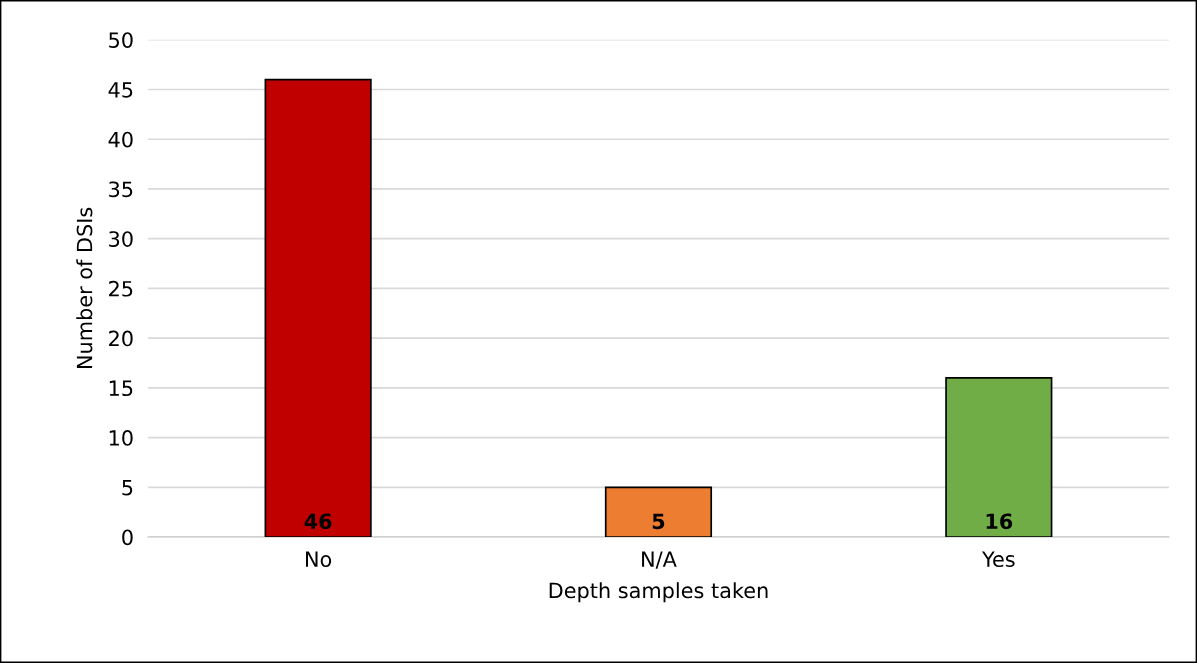  I want to click on y-tick-label: 10, so click(121, 438).